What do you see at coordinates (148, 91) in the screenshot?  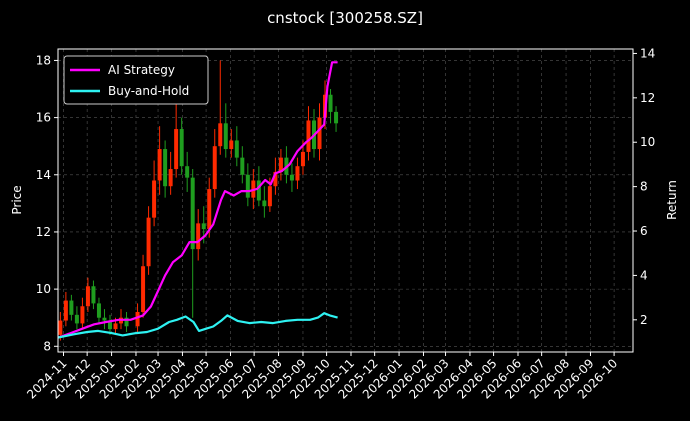 I see `legend-label-buy-and-hold: Buy-and-Hold` at bounding box center [148, 91].